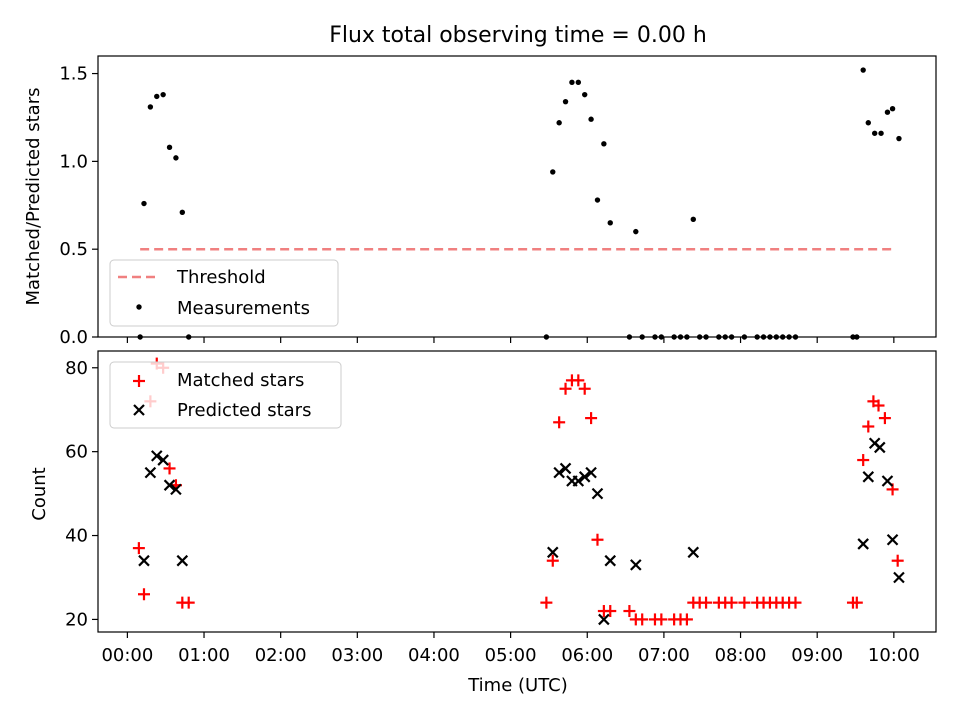 The image size is (960, 720). What do you see at coordinates (587, 655) in the screenshot?
I see `x-tick-label: 06:00` at bounding box center [587, 655].